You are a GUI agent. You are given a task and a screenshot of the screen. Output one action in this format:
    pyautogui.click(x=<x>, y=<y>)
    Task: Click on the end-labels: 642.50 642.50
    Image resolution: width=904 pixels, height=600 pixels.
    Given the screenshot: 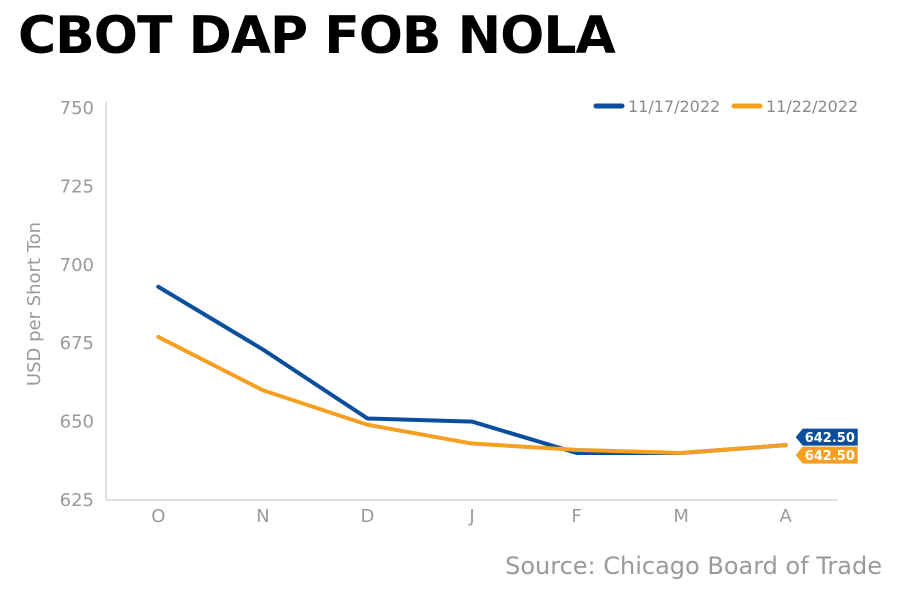 What is the action you would take?
    pyautogui.click(x=826, y=446)
    